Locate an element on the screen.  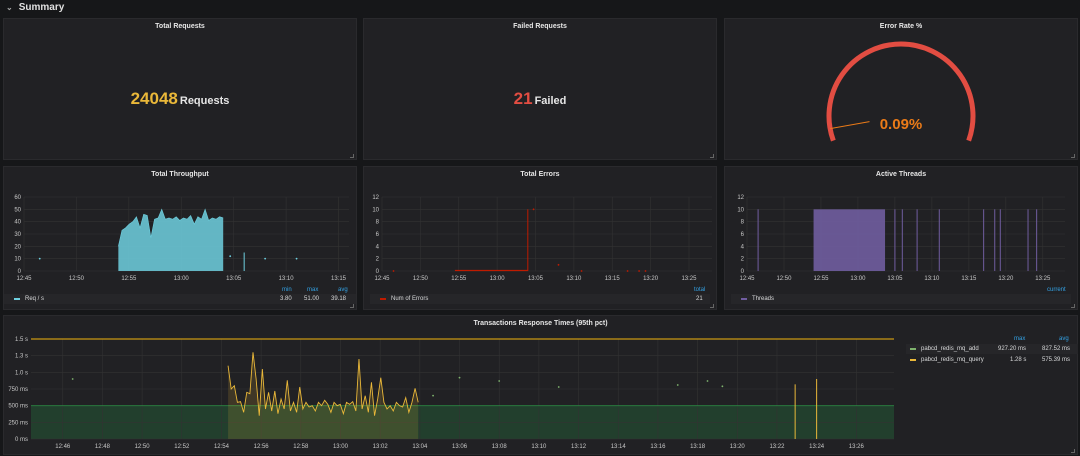
x-tick-label: 13:06 is located at coordinates (460, 447).